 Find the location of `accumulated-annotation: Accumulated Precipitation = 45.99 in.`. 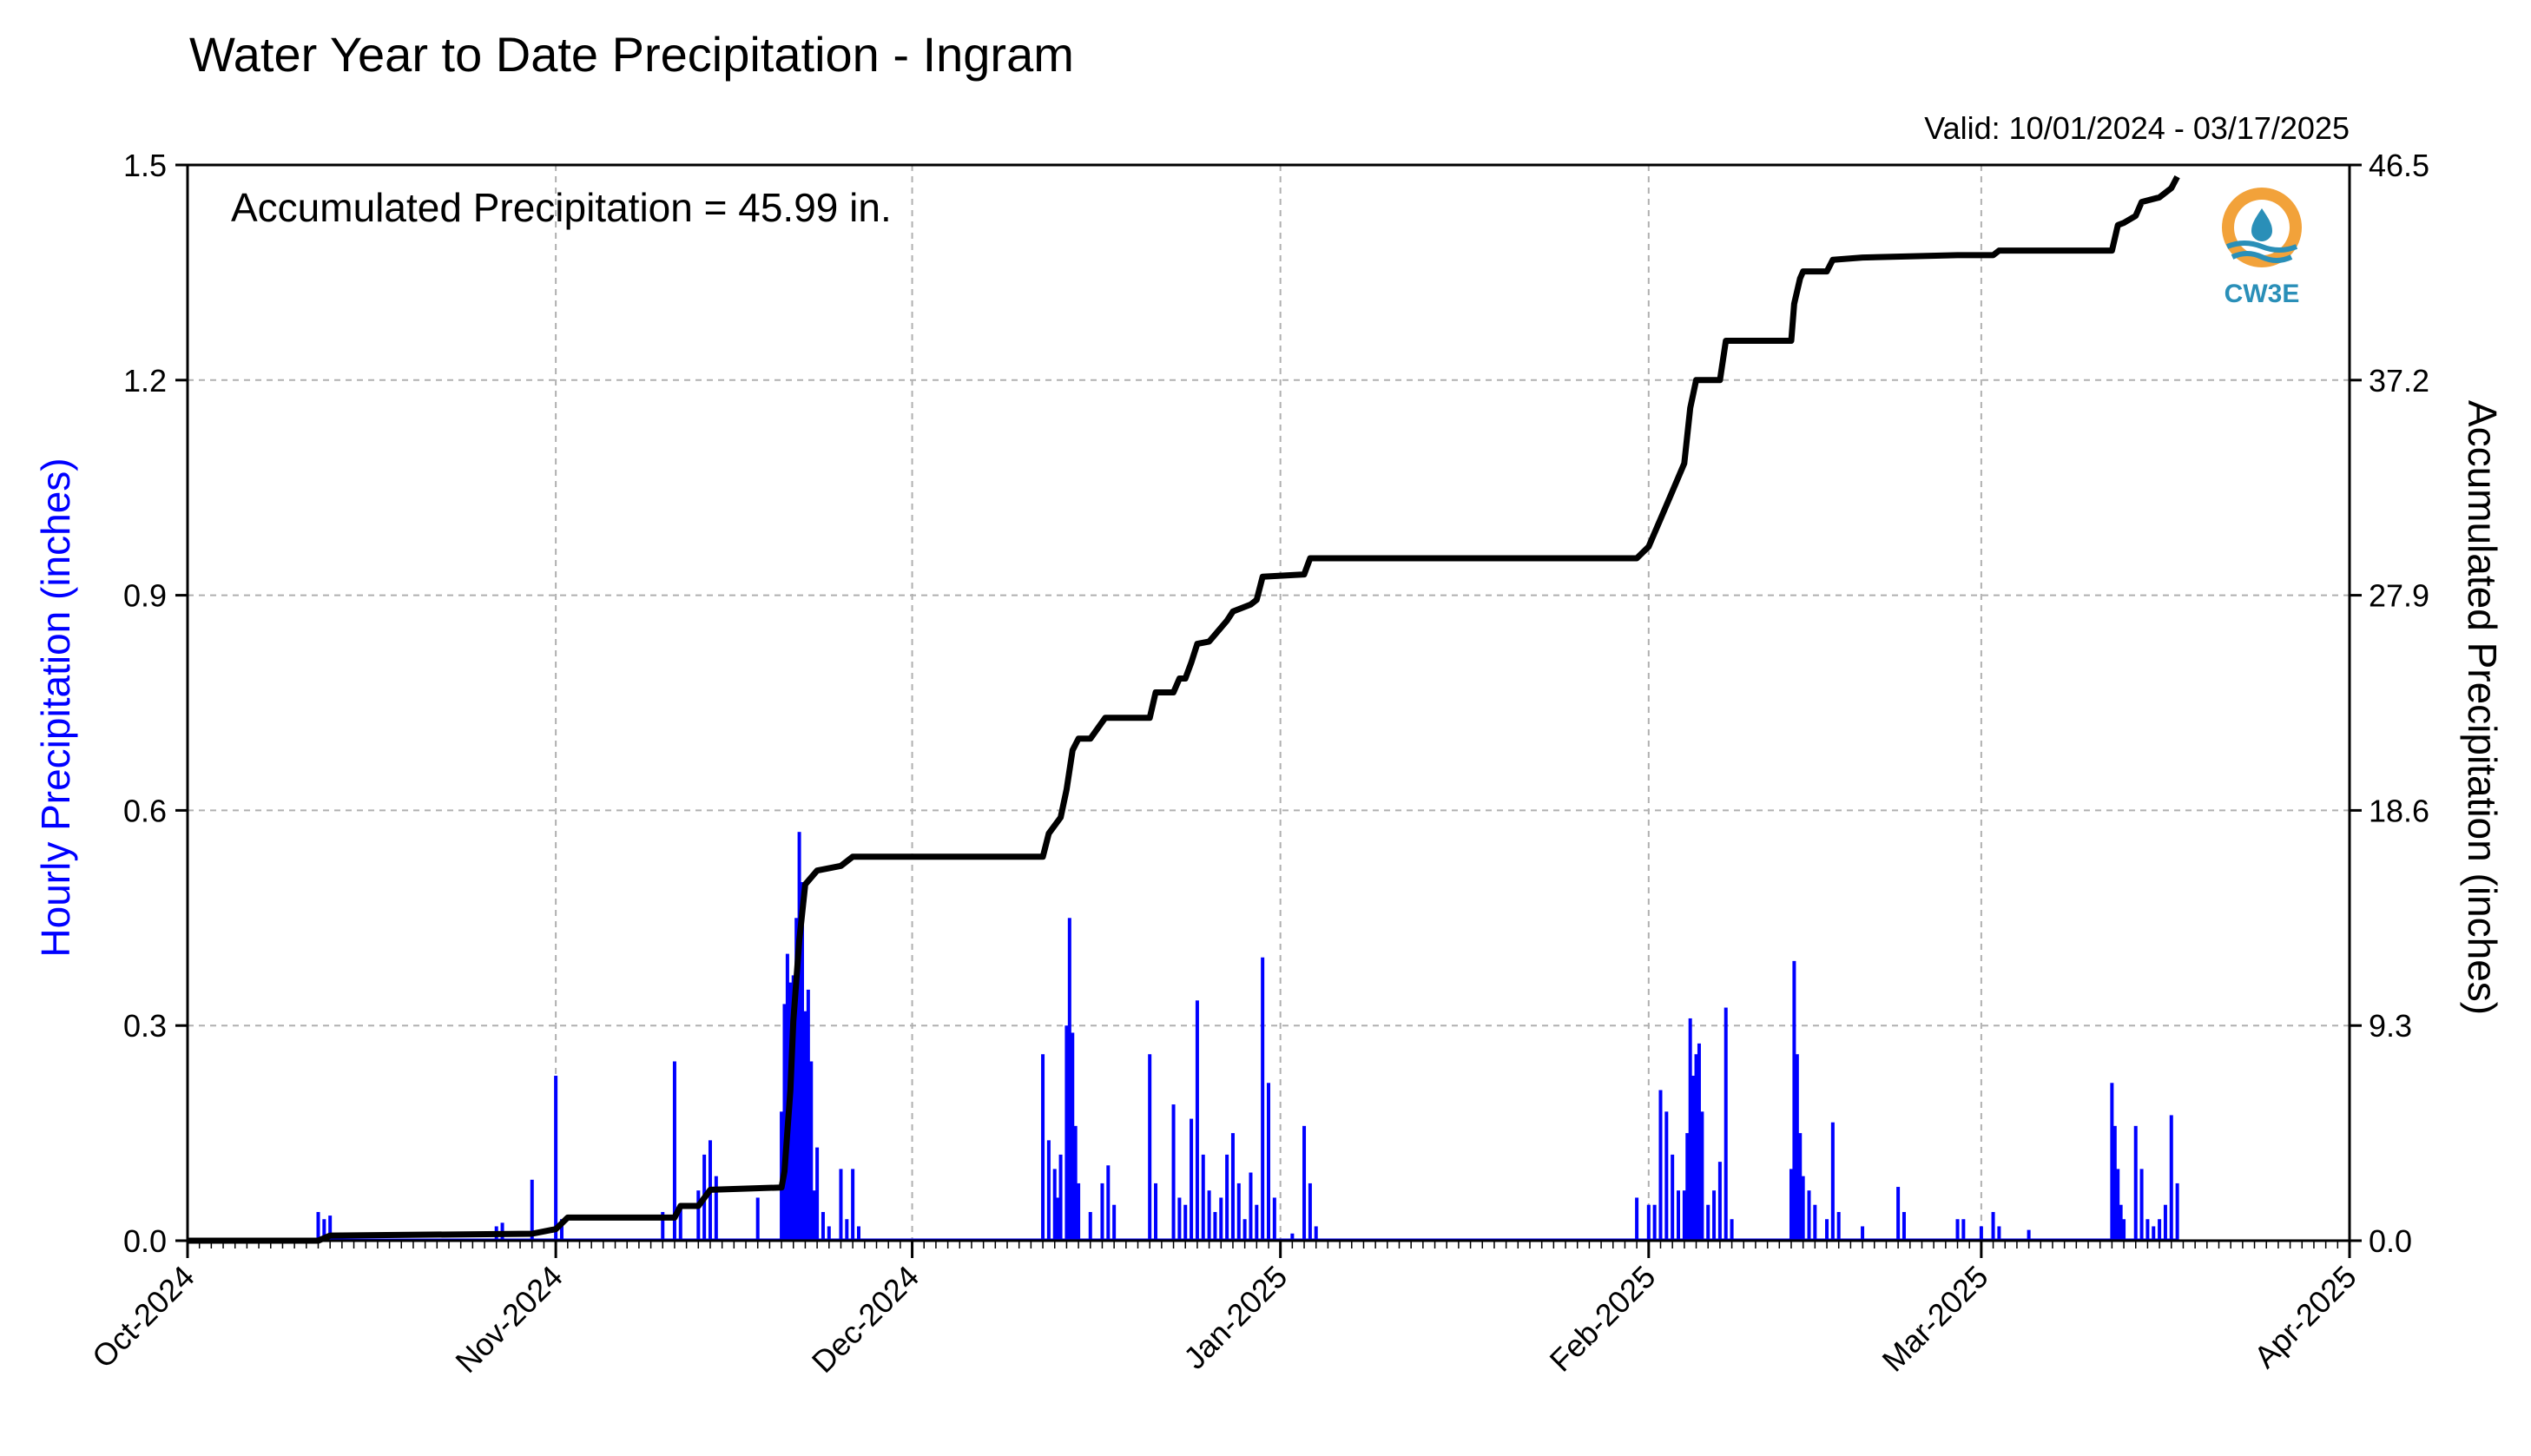

accumulated-annotation: Accumulated Precipitation = 45.99 in. is located at coordinates (561, 207).